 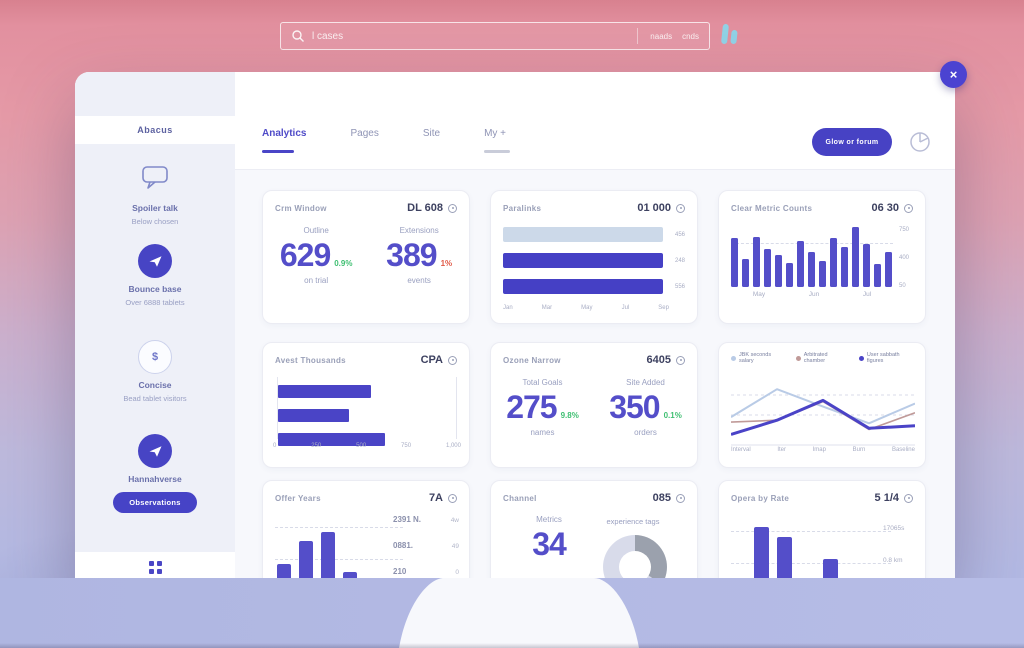 What do you see at coordinates (663, 308) in the screenshot?
I see `axis-tick-label: Sep` at bounding box center [663, 308].